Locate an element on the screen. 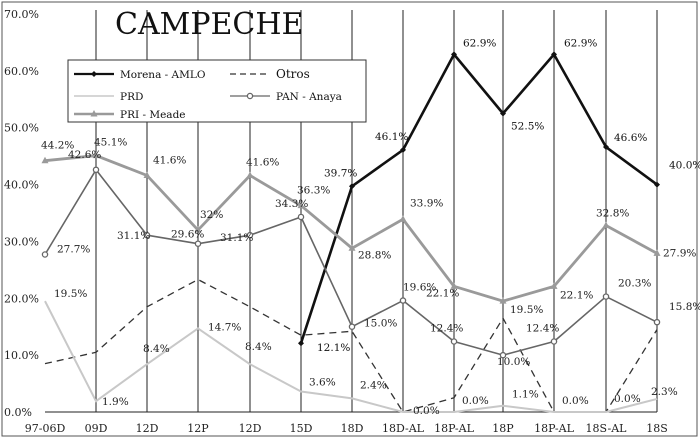 This screenshot has width=700, height=443. chart-title: CAMPECHE is located at coordinates (209, 24).